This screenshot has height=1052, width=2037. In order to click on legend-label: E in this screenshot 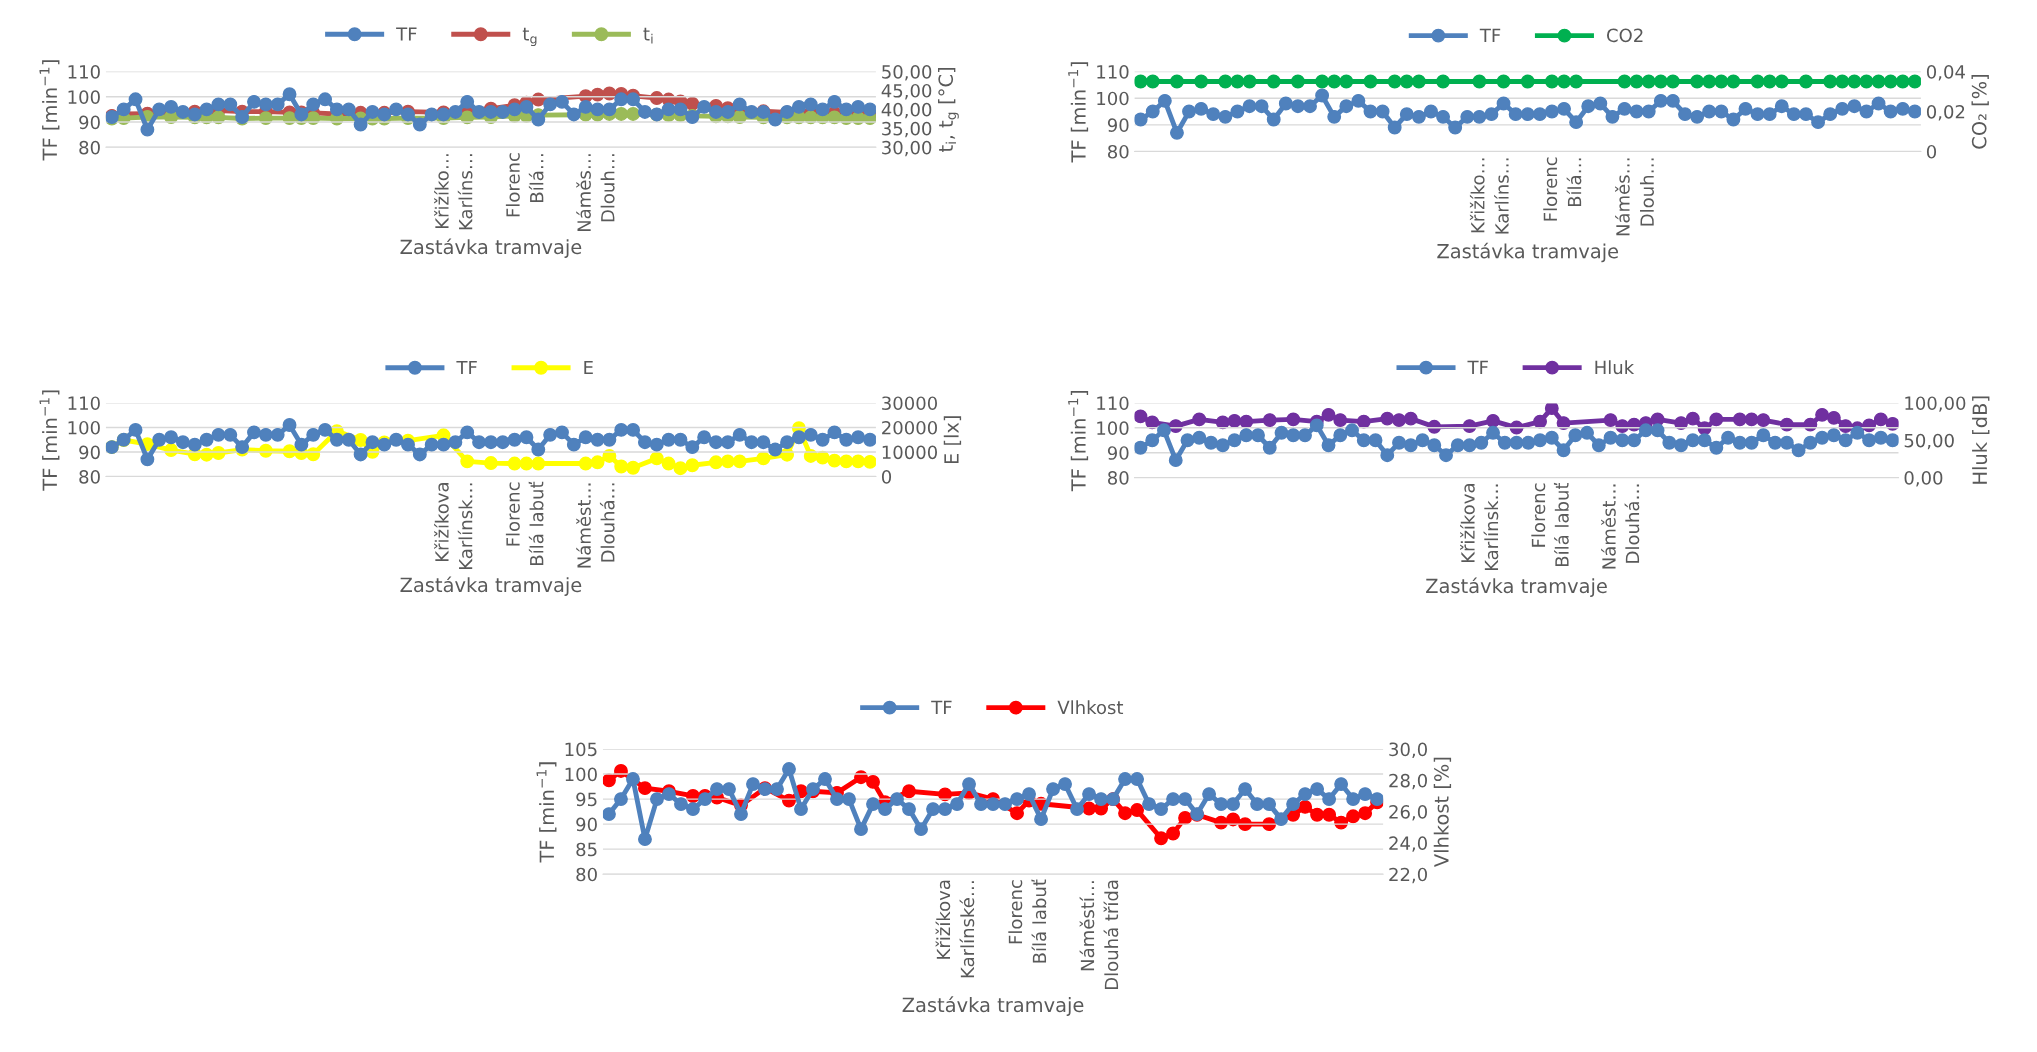, I will do `click(588, 367)`.